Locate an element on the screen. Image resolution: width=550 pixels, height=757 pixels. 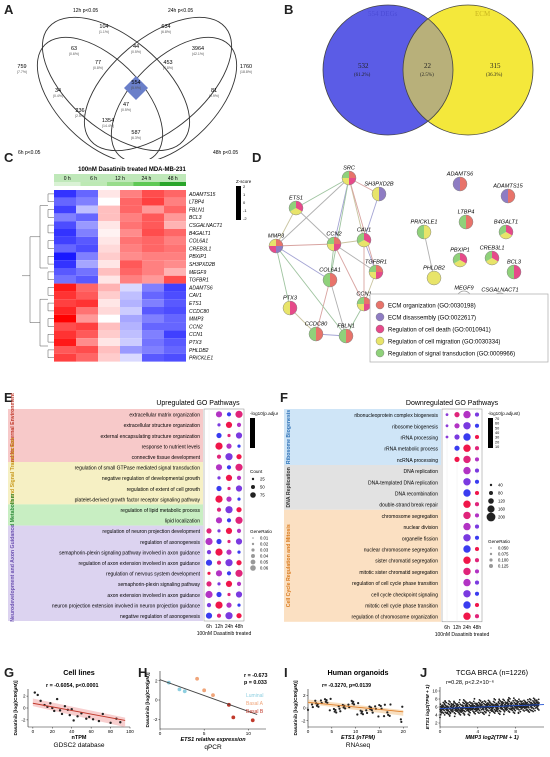
network-legend-label: ECM disassembly (GO:0022617) is located at coordinates (432, 319).